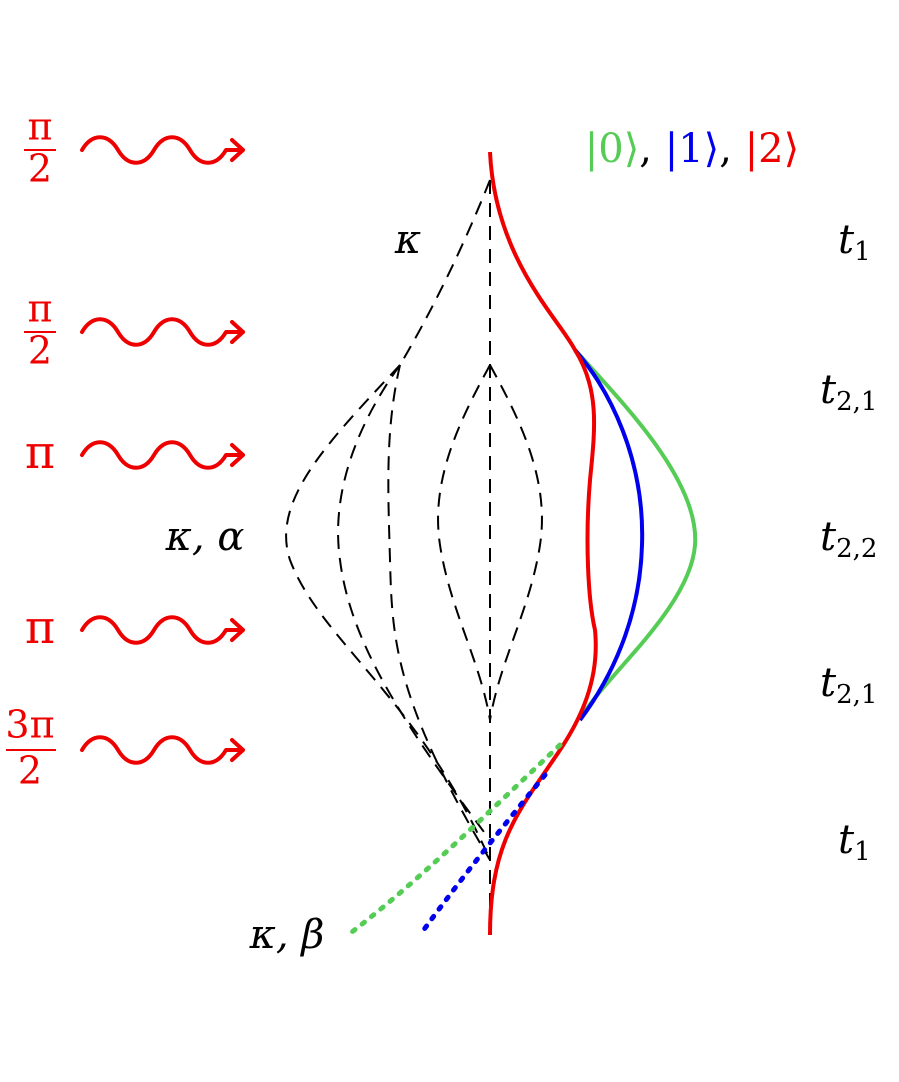 This screenshot has width=899, height=1082. I want to click on state-1-dotted, so click(482, 855).